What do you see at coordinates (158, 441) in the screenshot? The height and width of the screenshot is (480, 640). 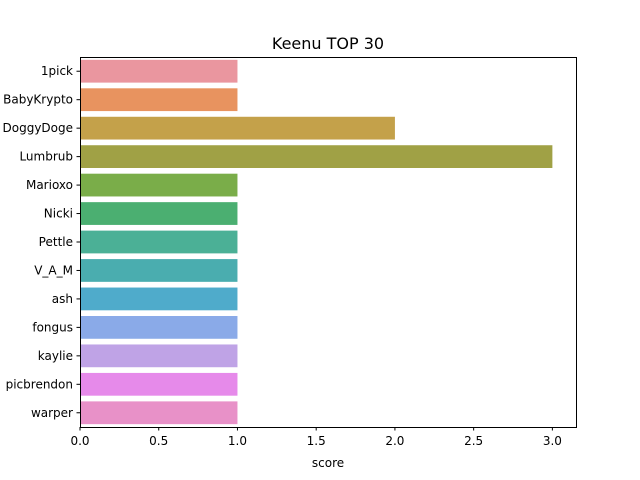 I see `x-tick-label: 0.5` at bounding box center [158, 441].